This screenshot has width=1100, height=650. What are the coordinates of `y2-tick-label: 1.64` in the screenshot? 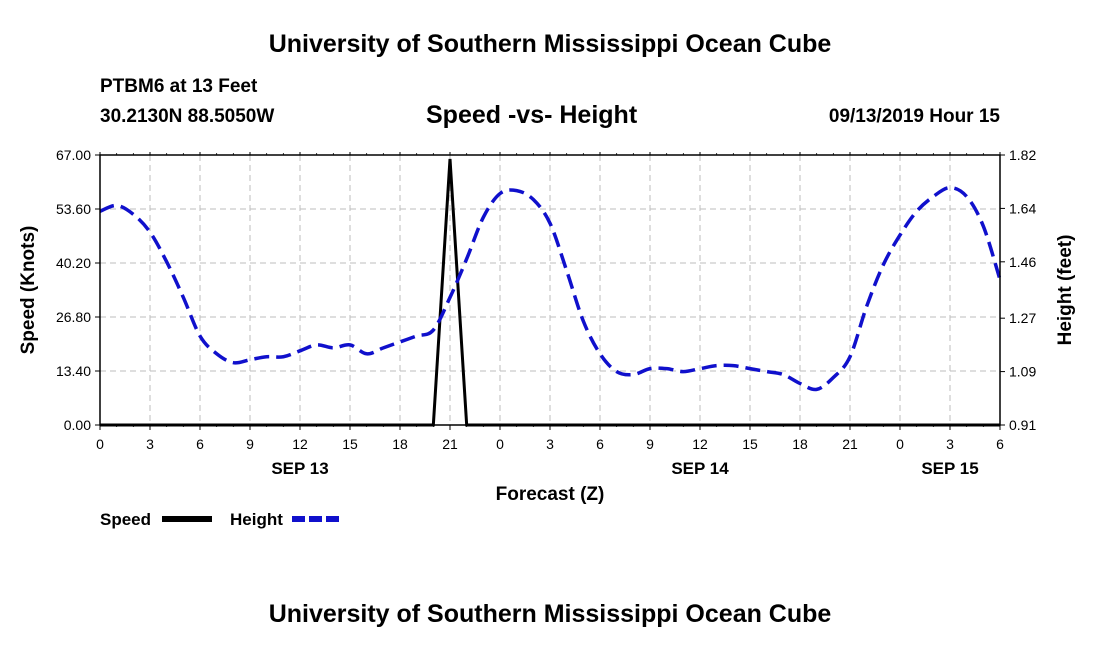 It's located at (1022, 208).